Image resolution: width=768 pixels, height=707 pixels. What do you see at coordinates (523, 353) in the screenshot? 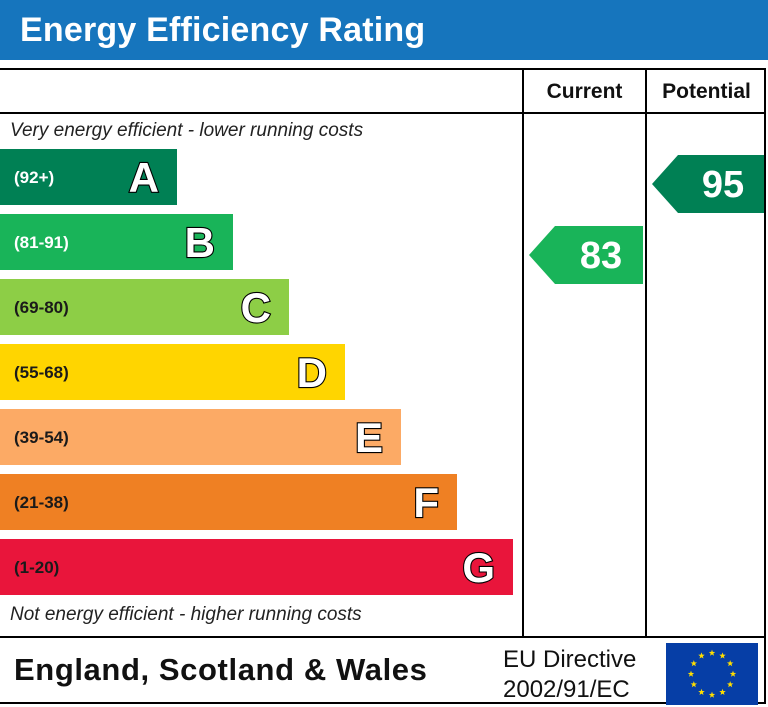
I see `current-column-divider` at bounding box center [523, 353].